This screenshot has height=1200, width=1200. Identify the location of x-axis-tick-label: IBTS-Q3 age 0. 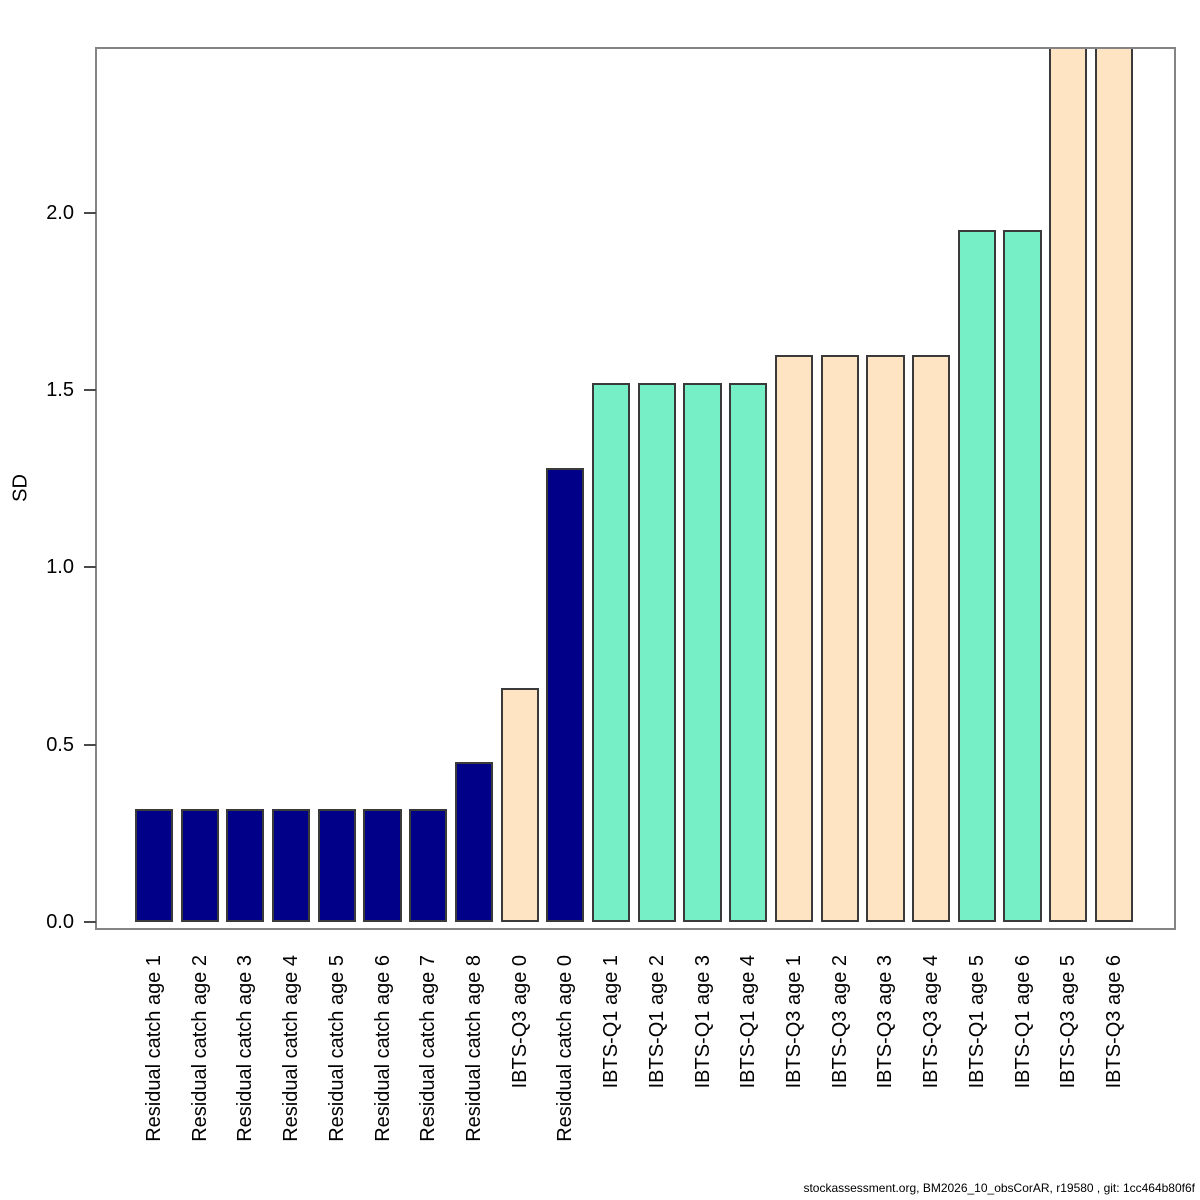
(519, 1022).